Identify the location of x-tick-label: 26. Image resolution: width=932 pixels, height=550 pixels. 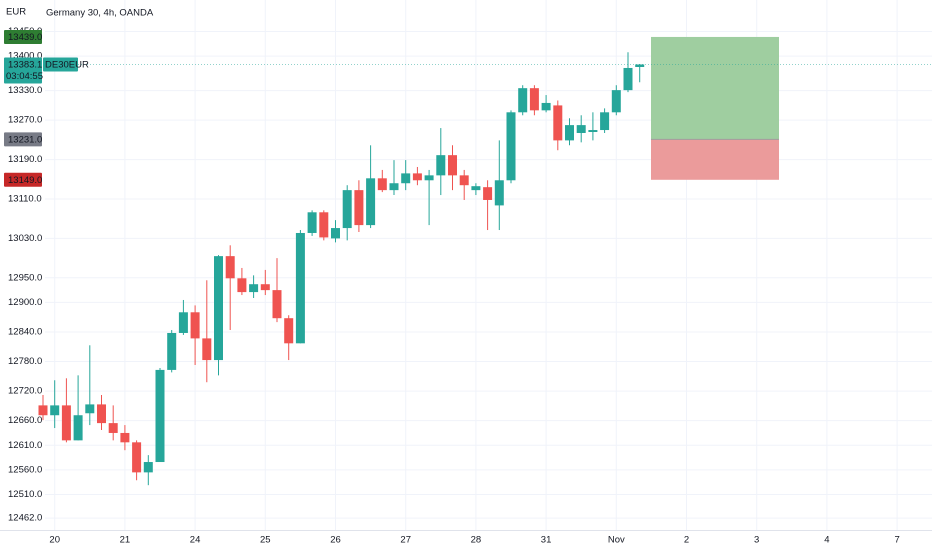
(335, 540).